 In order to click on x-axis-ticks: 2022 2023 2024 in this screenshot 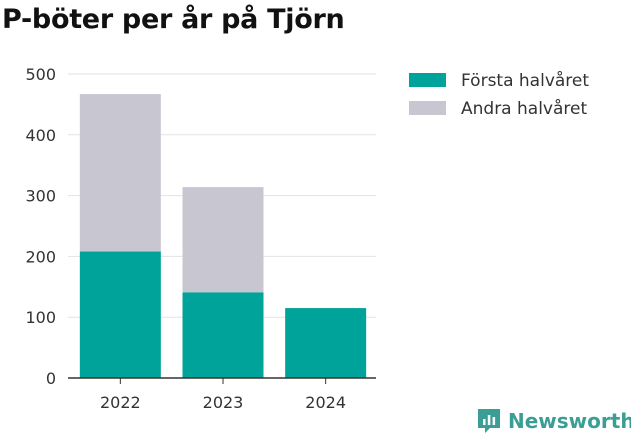, I will do `click(223, 395)`.